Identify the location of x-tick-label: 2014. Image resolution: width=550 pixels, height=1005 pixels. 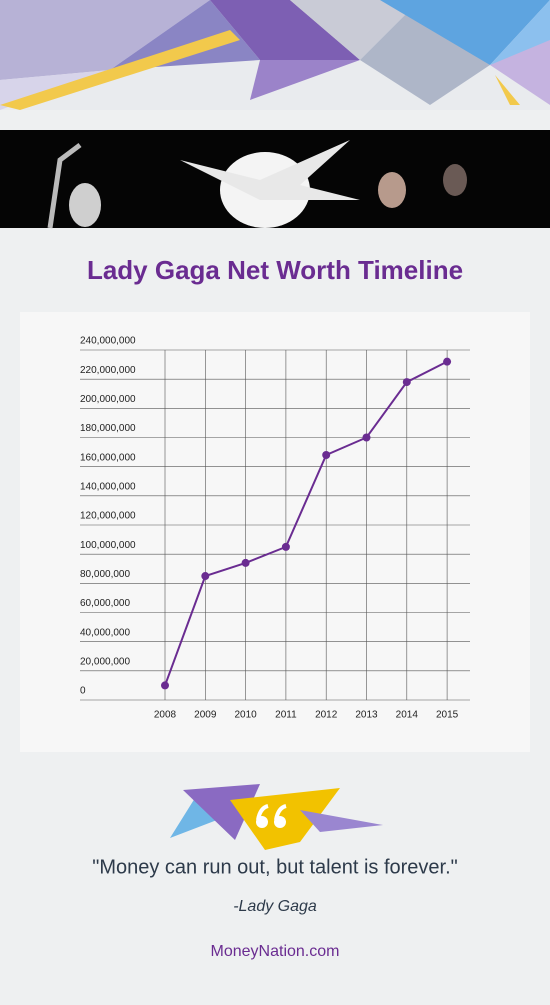
(407, 715).